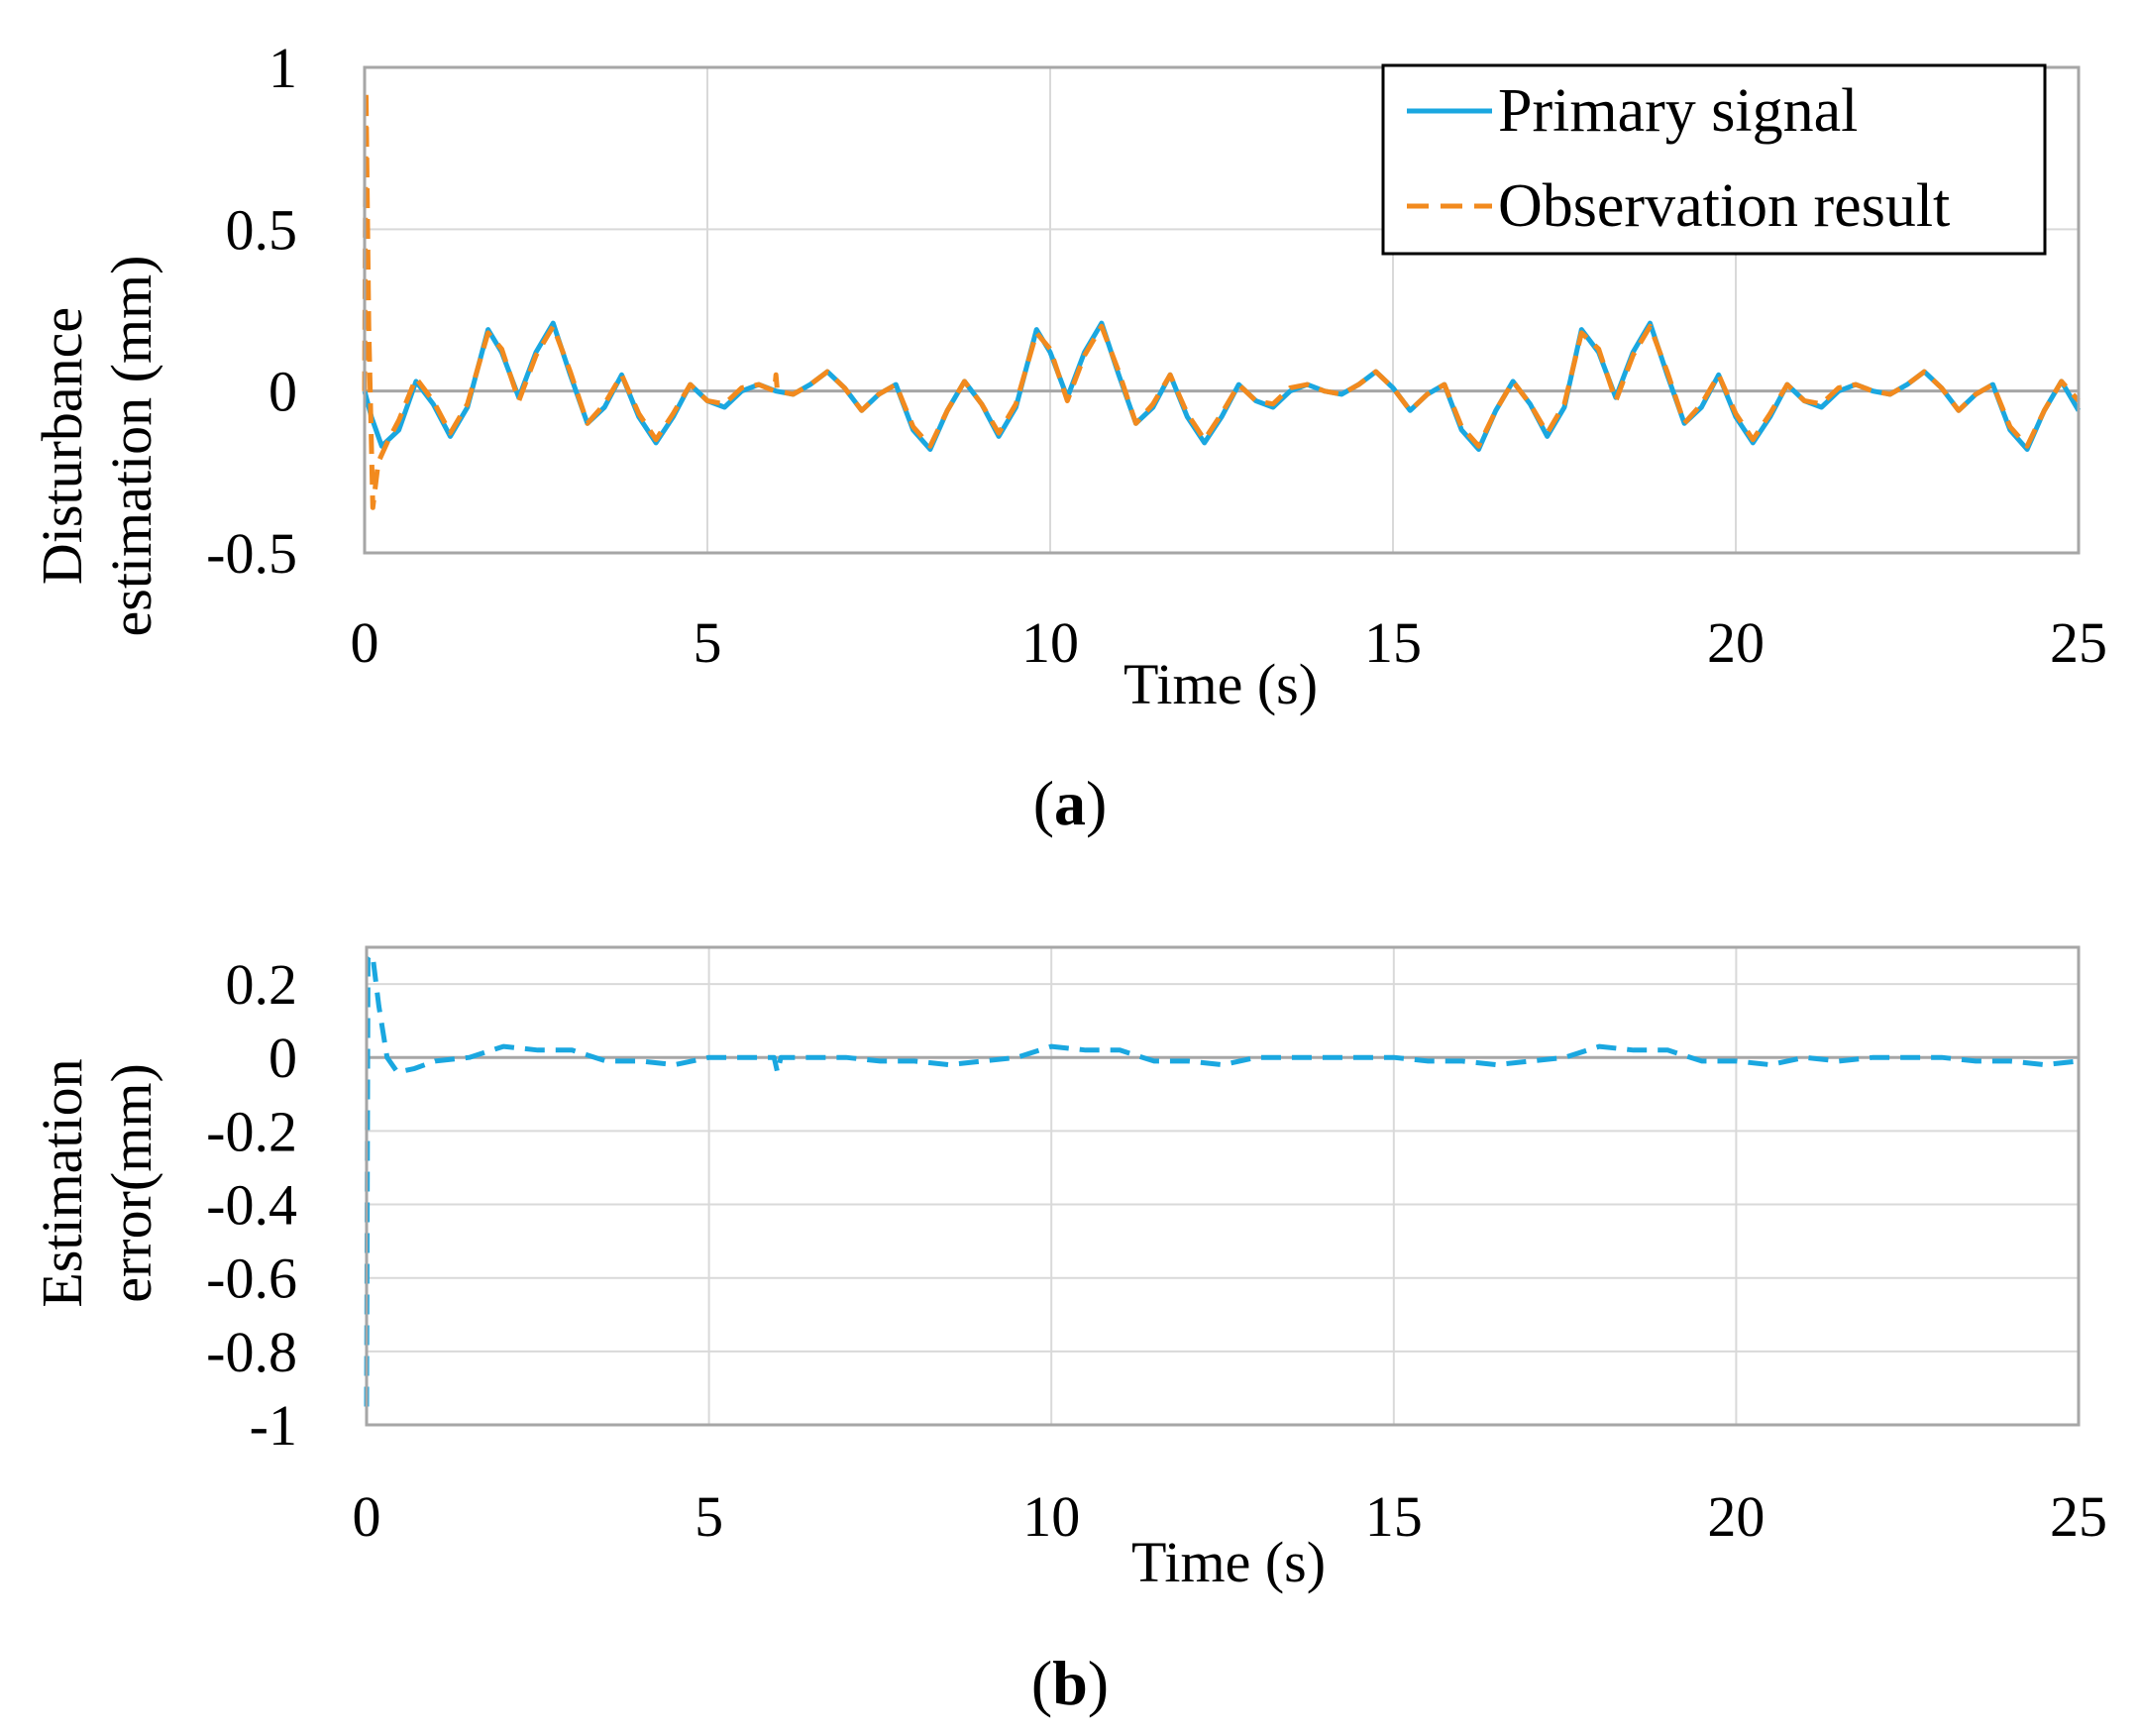  Describe the element at coordinates (1736, 642) in the screenshot. I see `chart-a-xtick-label: 20` at that location.